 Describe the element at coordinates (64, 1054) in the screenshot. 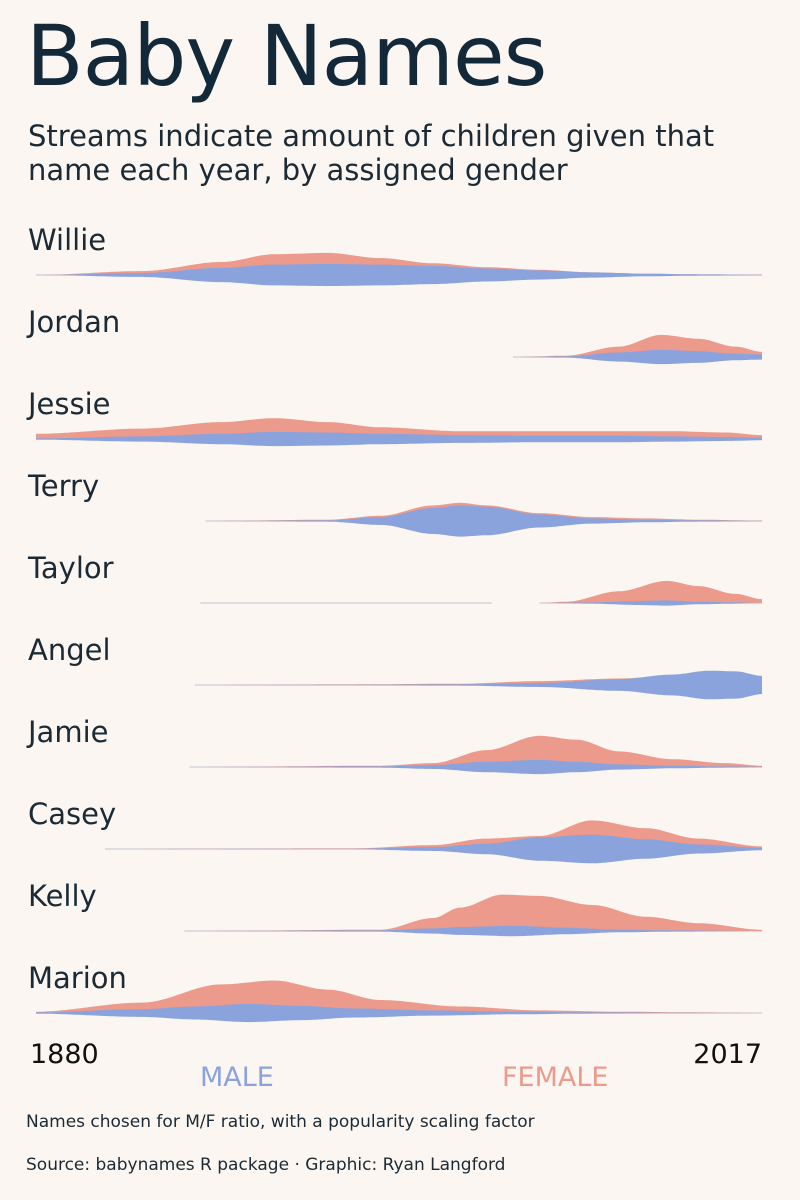

I see `x-axis-start-label: 1880` at that location.